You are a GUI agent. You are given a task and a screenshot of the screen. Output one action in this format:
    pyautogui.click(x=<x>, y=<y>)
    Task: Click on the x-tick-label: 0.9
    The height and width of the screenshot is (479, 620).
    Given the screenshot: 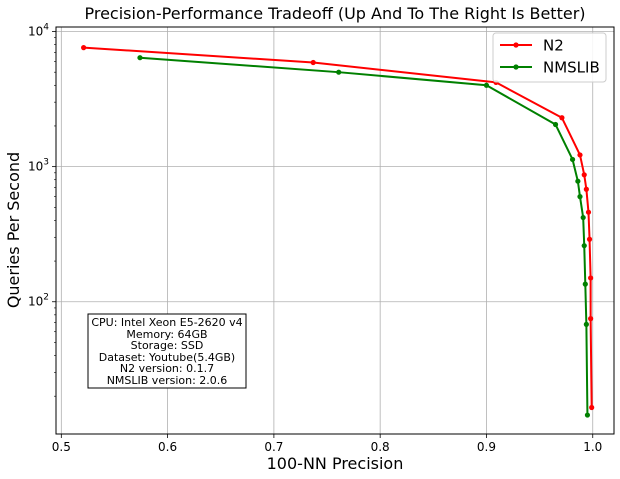 What is the action you would take?
    pyautogui.click(x=486, y=447)
    